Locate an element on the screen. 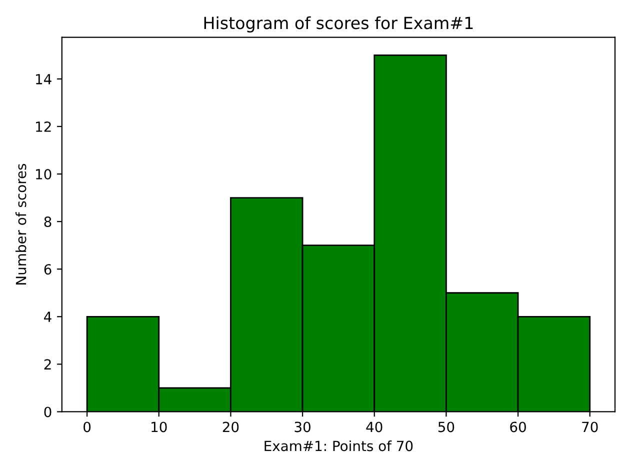 The height and width of the screenshot is (470, 630). y-tick-label: 14 is located at coordinates (44, 79).